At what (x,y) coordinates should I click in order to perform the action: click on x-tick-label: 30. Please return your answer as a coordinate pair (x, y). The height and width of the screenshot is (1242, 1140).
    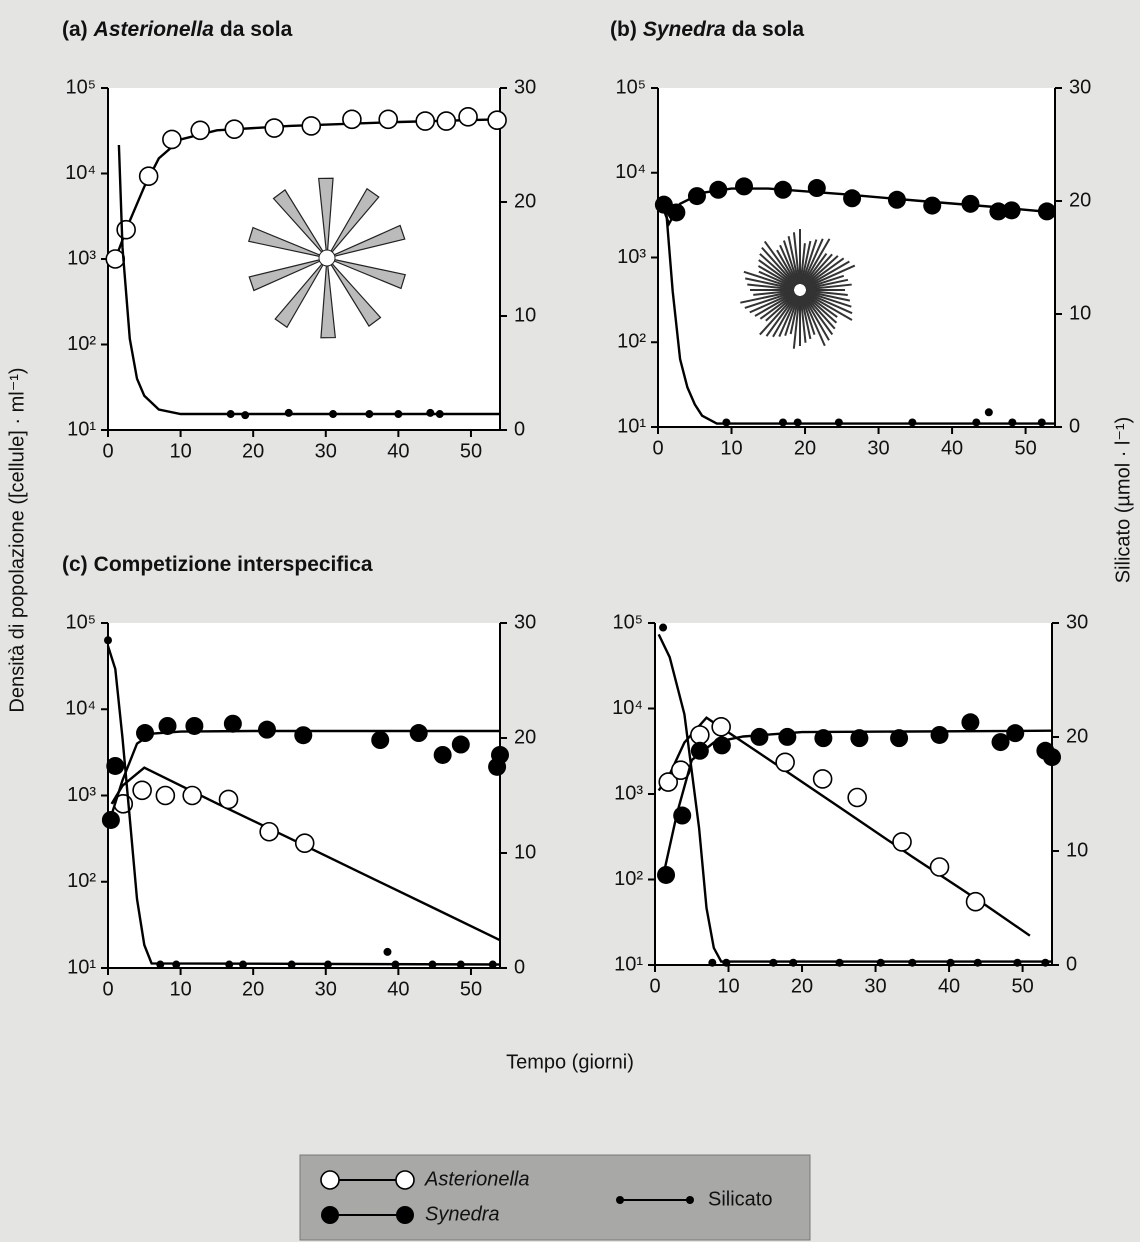
    Looking at the image, I should click on (878, 448).